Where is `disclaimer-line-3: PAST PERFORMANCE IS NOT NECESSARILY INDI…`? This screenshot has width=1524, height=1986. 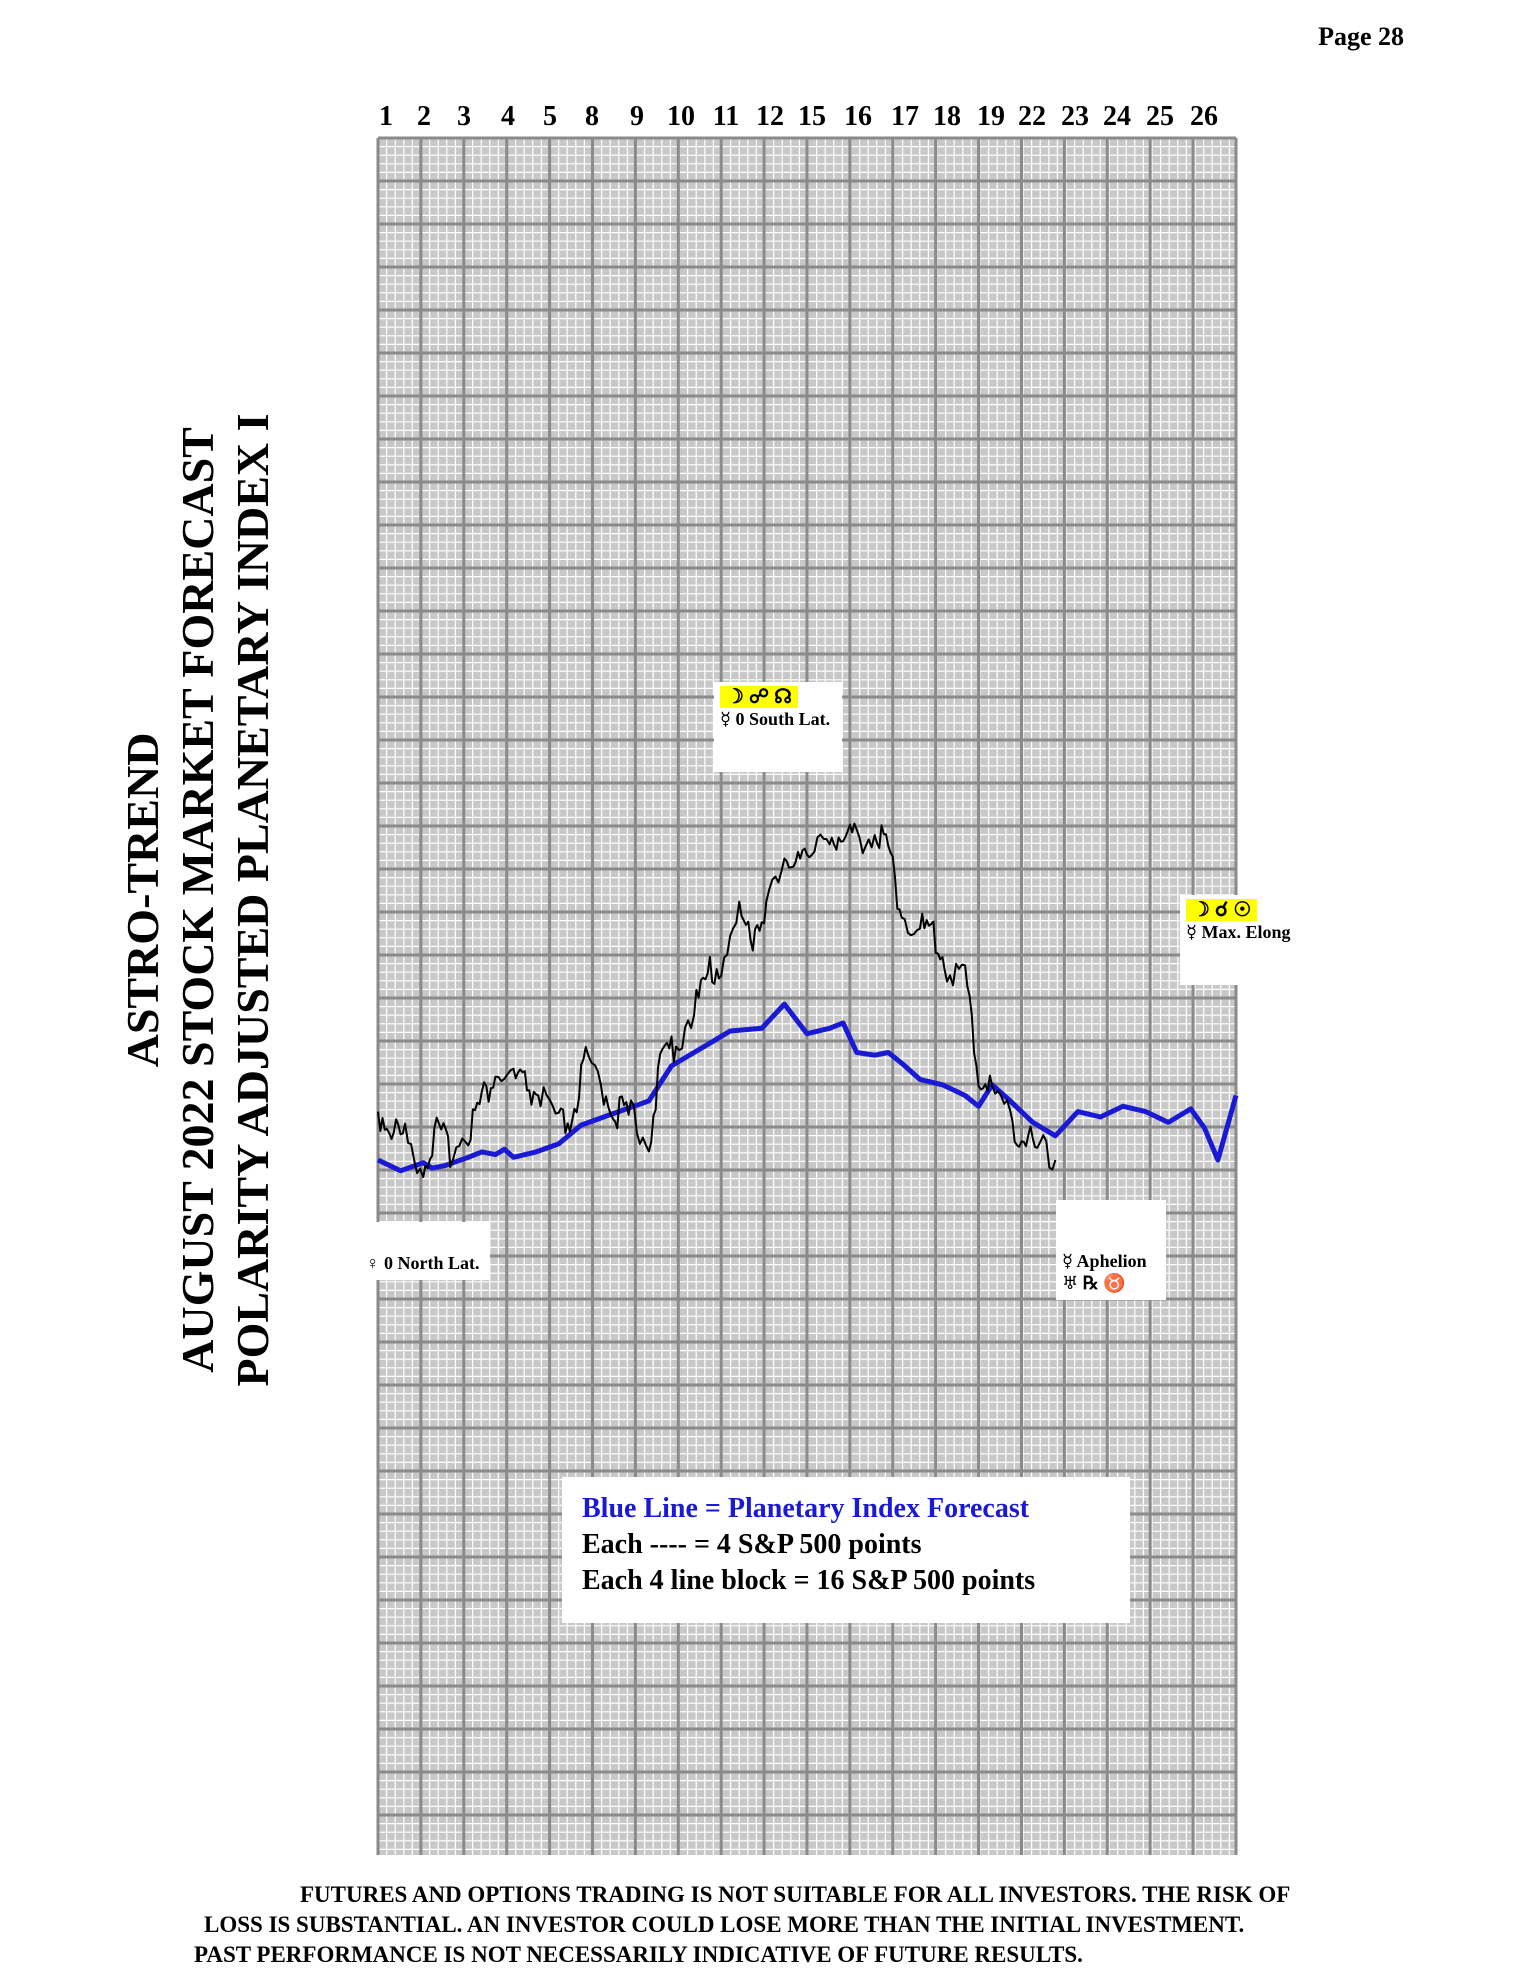 disclaimer-line-3: PAST PERFORMANCE IS NOT NECESSARILY INDI… is located at coordinates (638, 1954).